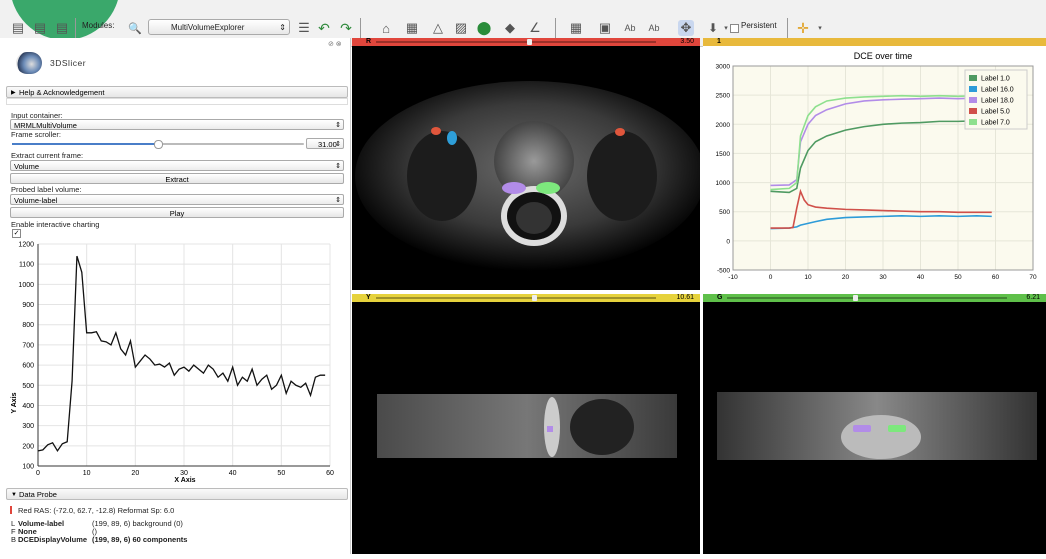 The width and height of the screenshot is (1046, 559). I want to click on label-7-overlay, so click(548, 188).